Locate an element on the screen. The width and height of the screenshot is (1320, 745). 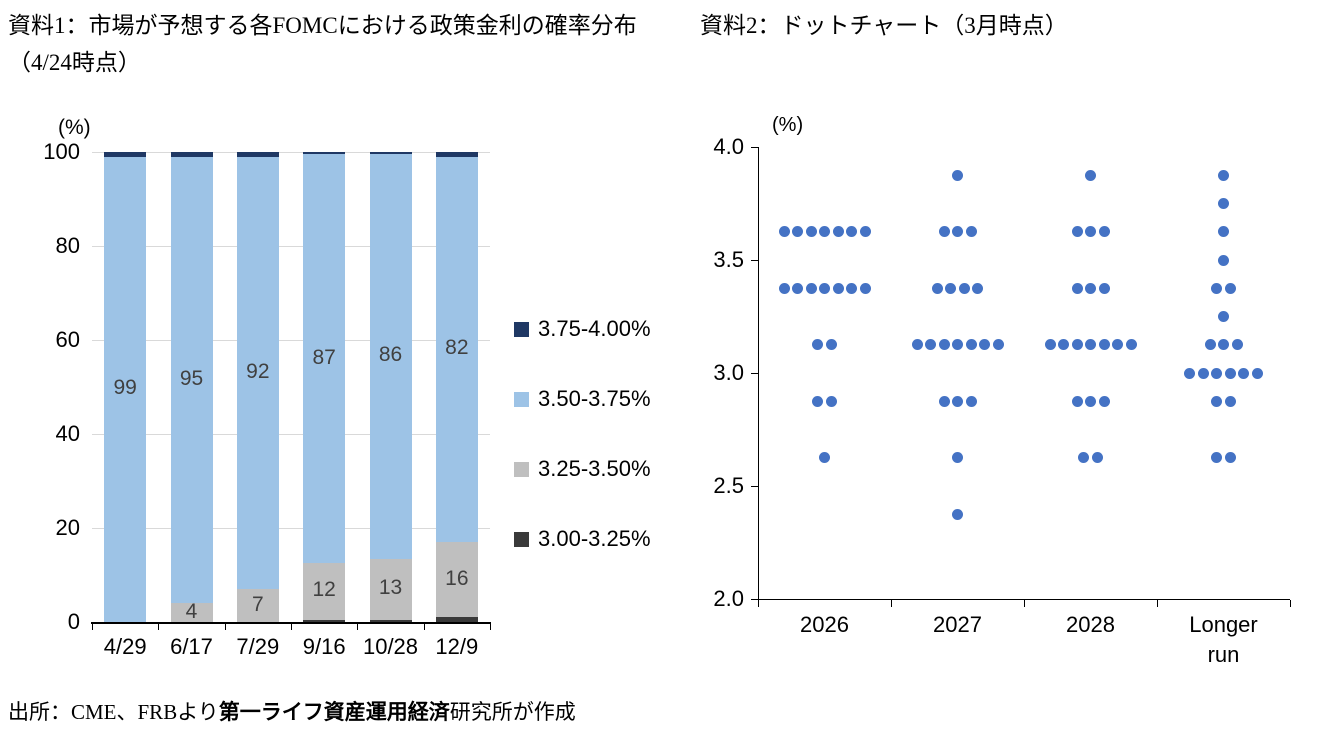
dot-x-category-label: 2028 is located at coordinates (1090, 624).